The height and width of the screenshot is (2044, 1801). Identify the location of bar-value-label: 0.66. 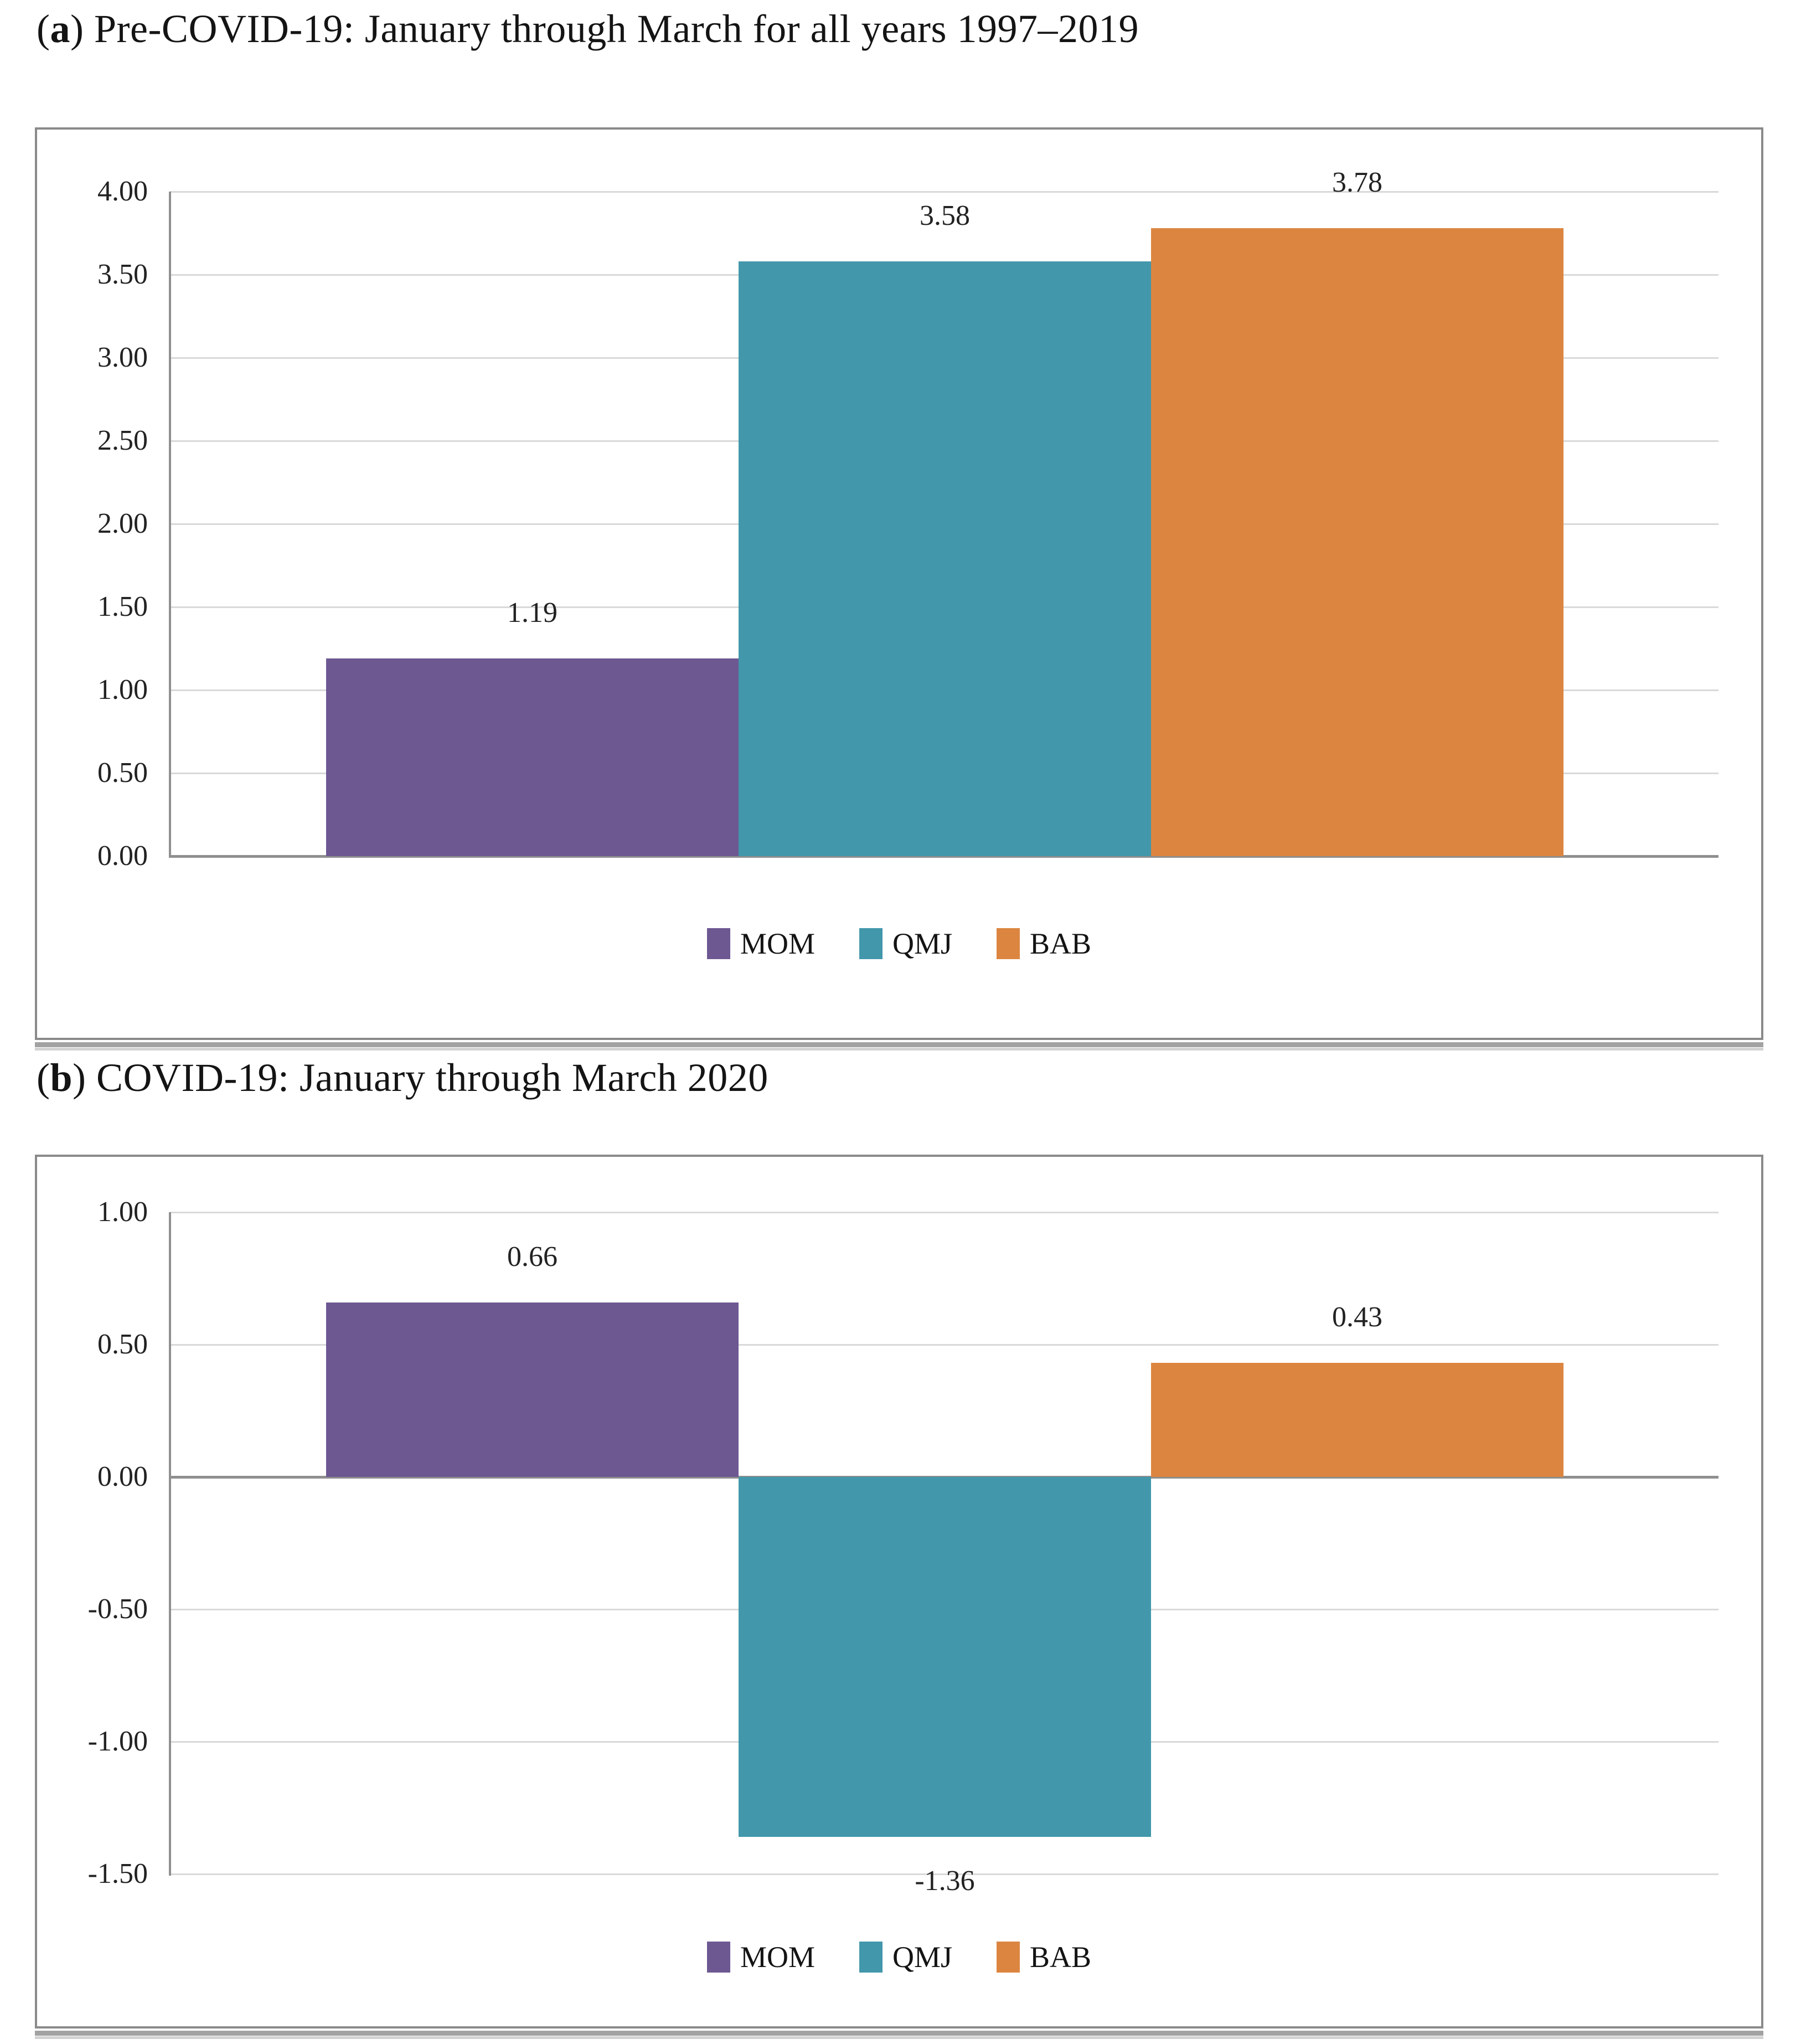
(532, 1256).